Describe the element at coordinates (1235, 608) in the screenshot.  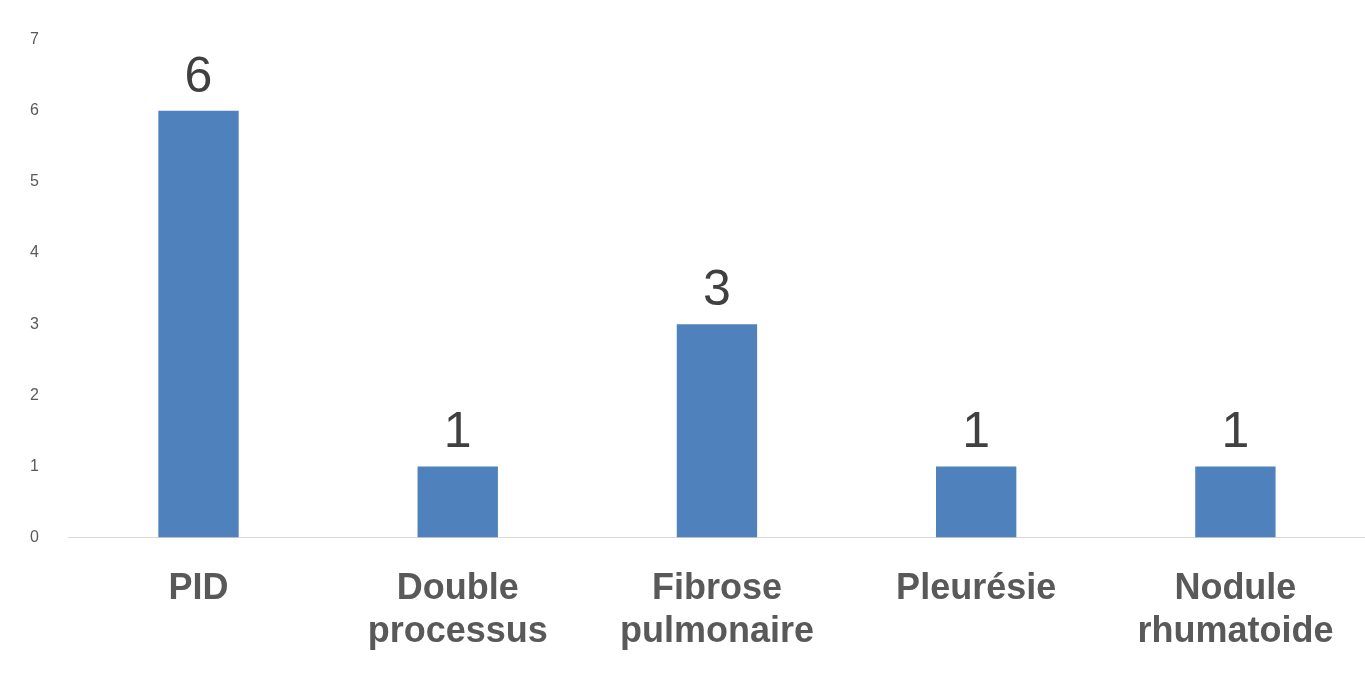
I see `x-tick-label: Nodule rhumatoide` at that location.